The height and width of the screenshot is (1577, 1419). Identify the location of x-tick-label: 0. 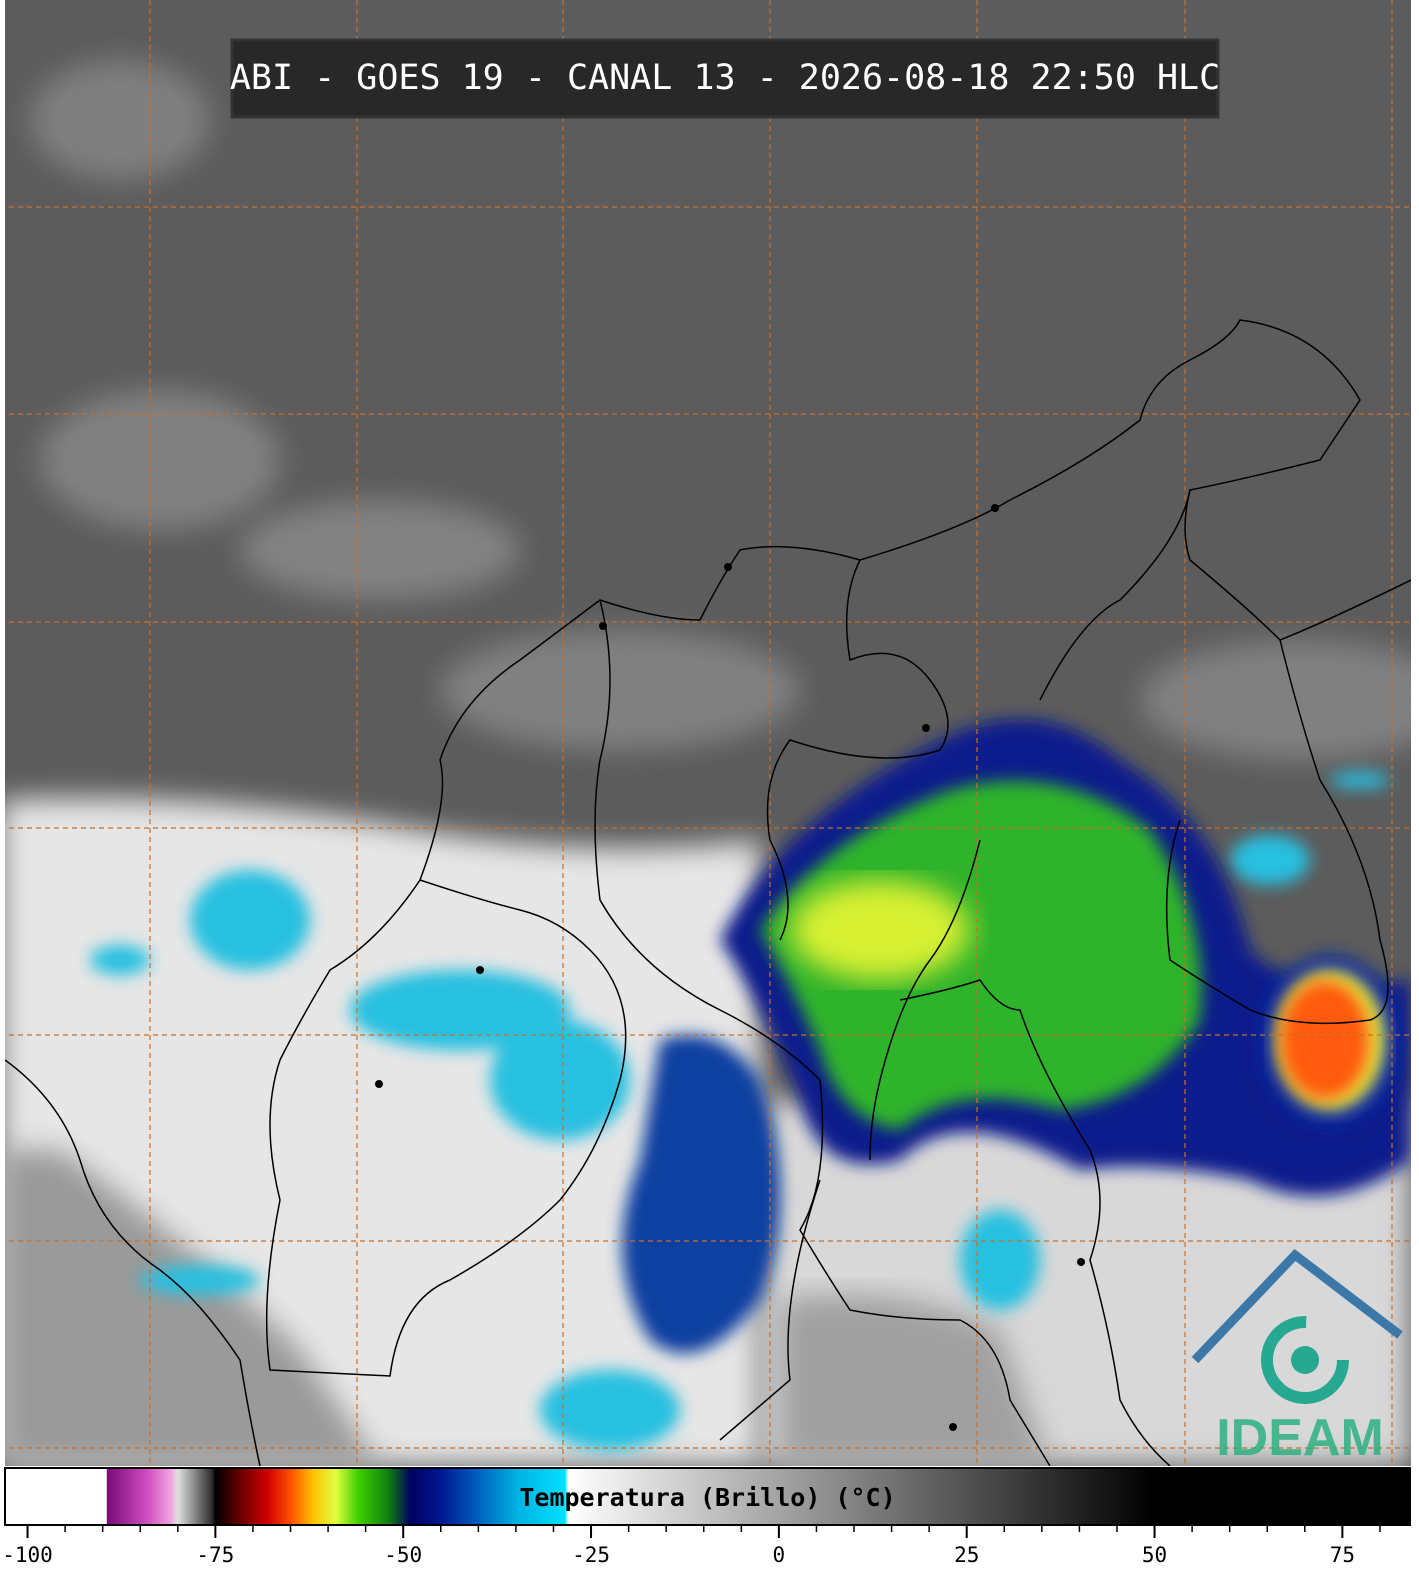
(779, 1555).